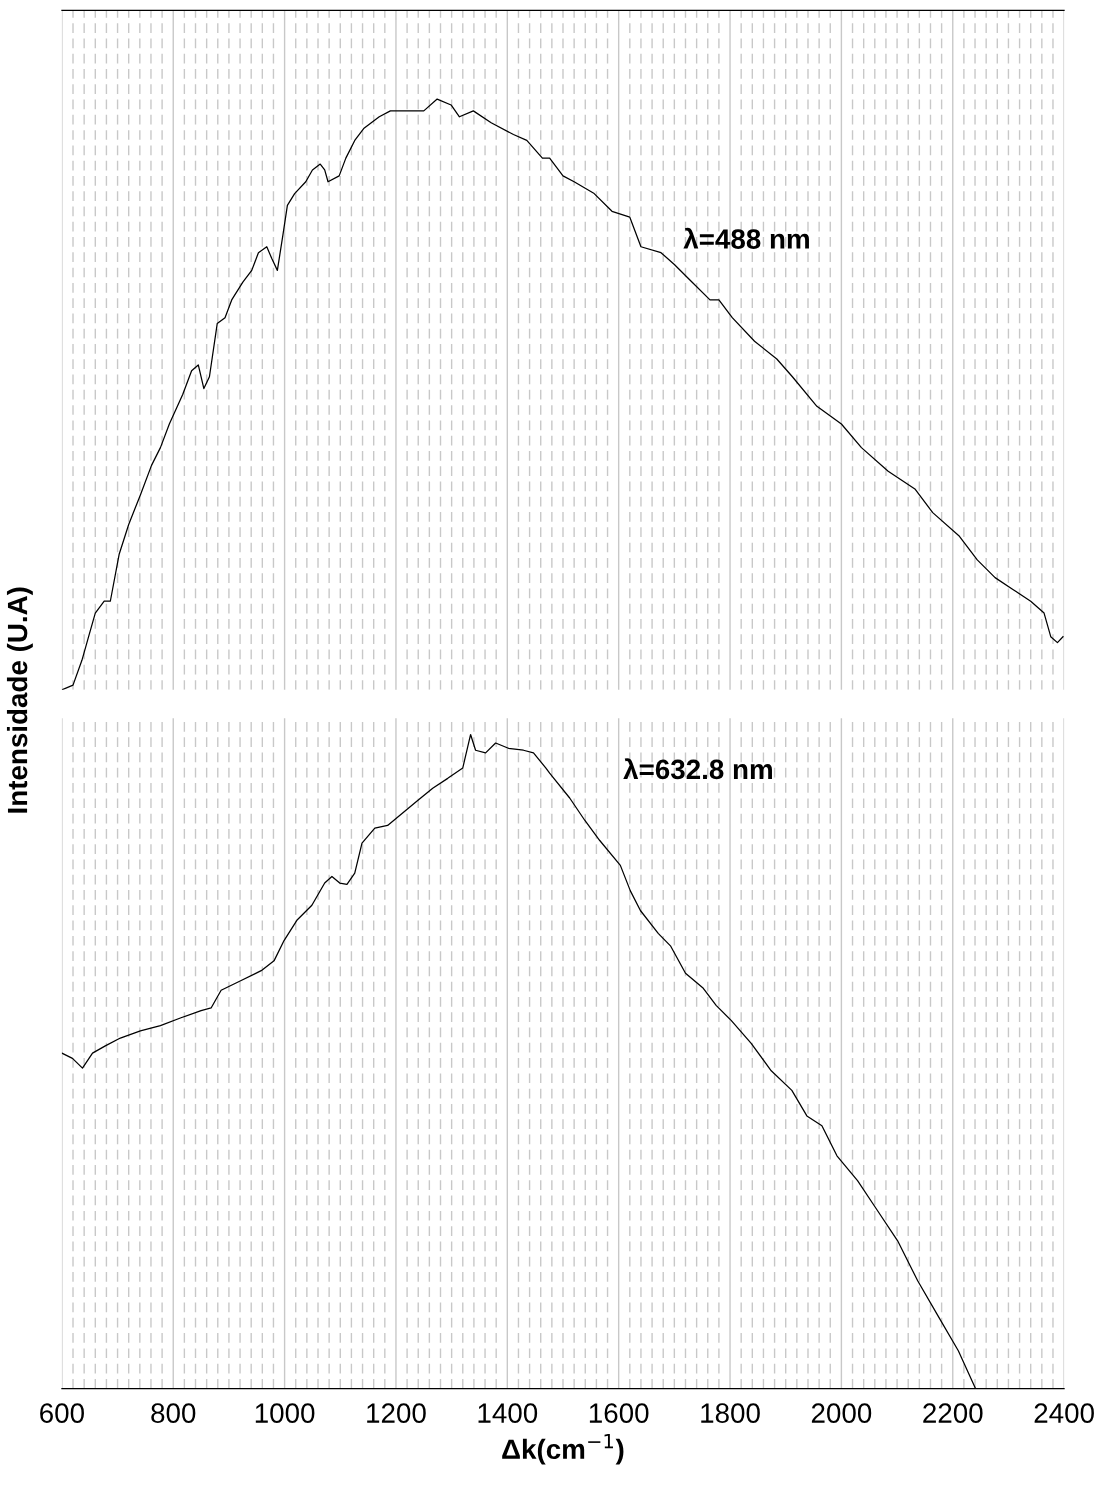 This screenshot has width=1105, height=1490. What do you see at coordinates (953, 1413) in the screenshot?
I see `x-tick-label: 2200` at bounding box center [953, 1413].